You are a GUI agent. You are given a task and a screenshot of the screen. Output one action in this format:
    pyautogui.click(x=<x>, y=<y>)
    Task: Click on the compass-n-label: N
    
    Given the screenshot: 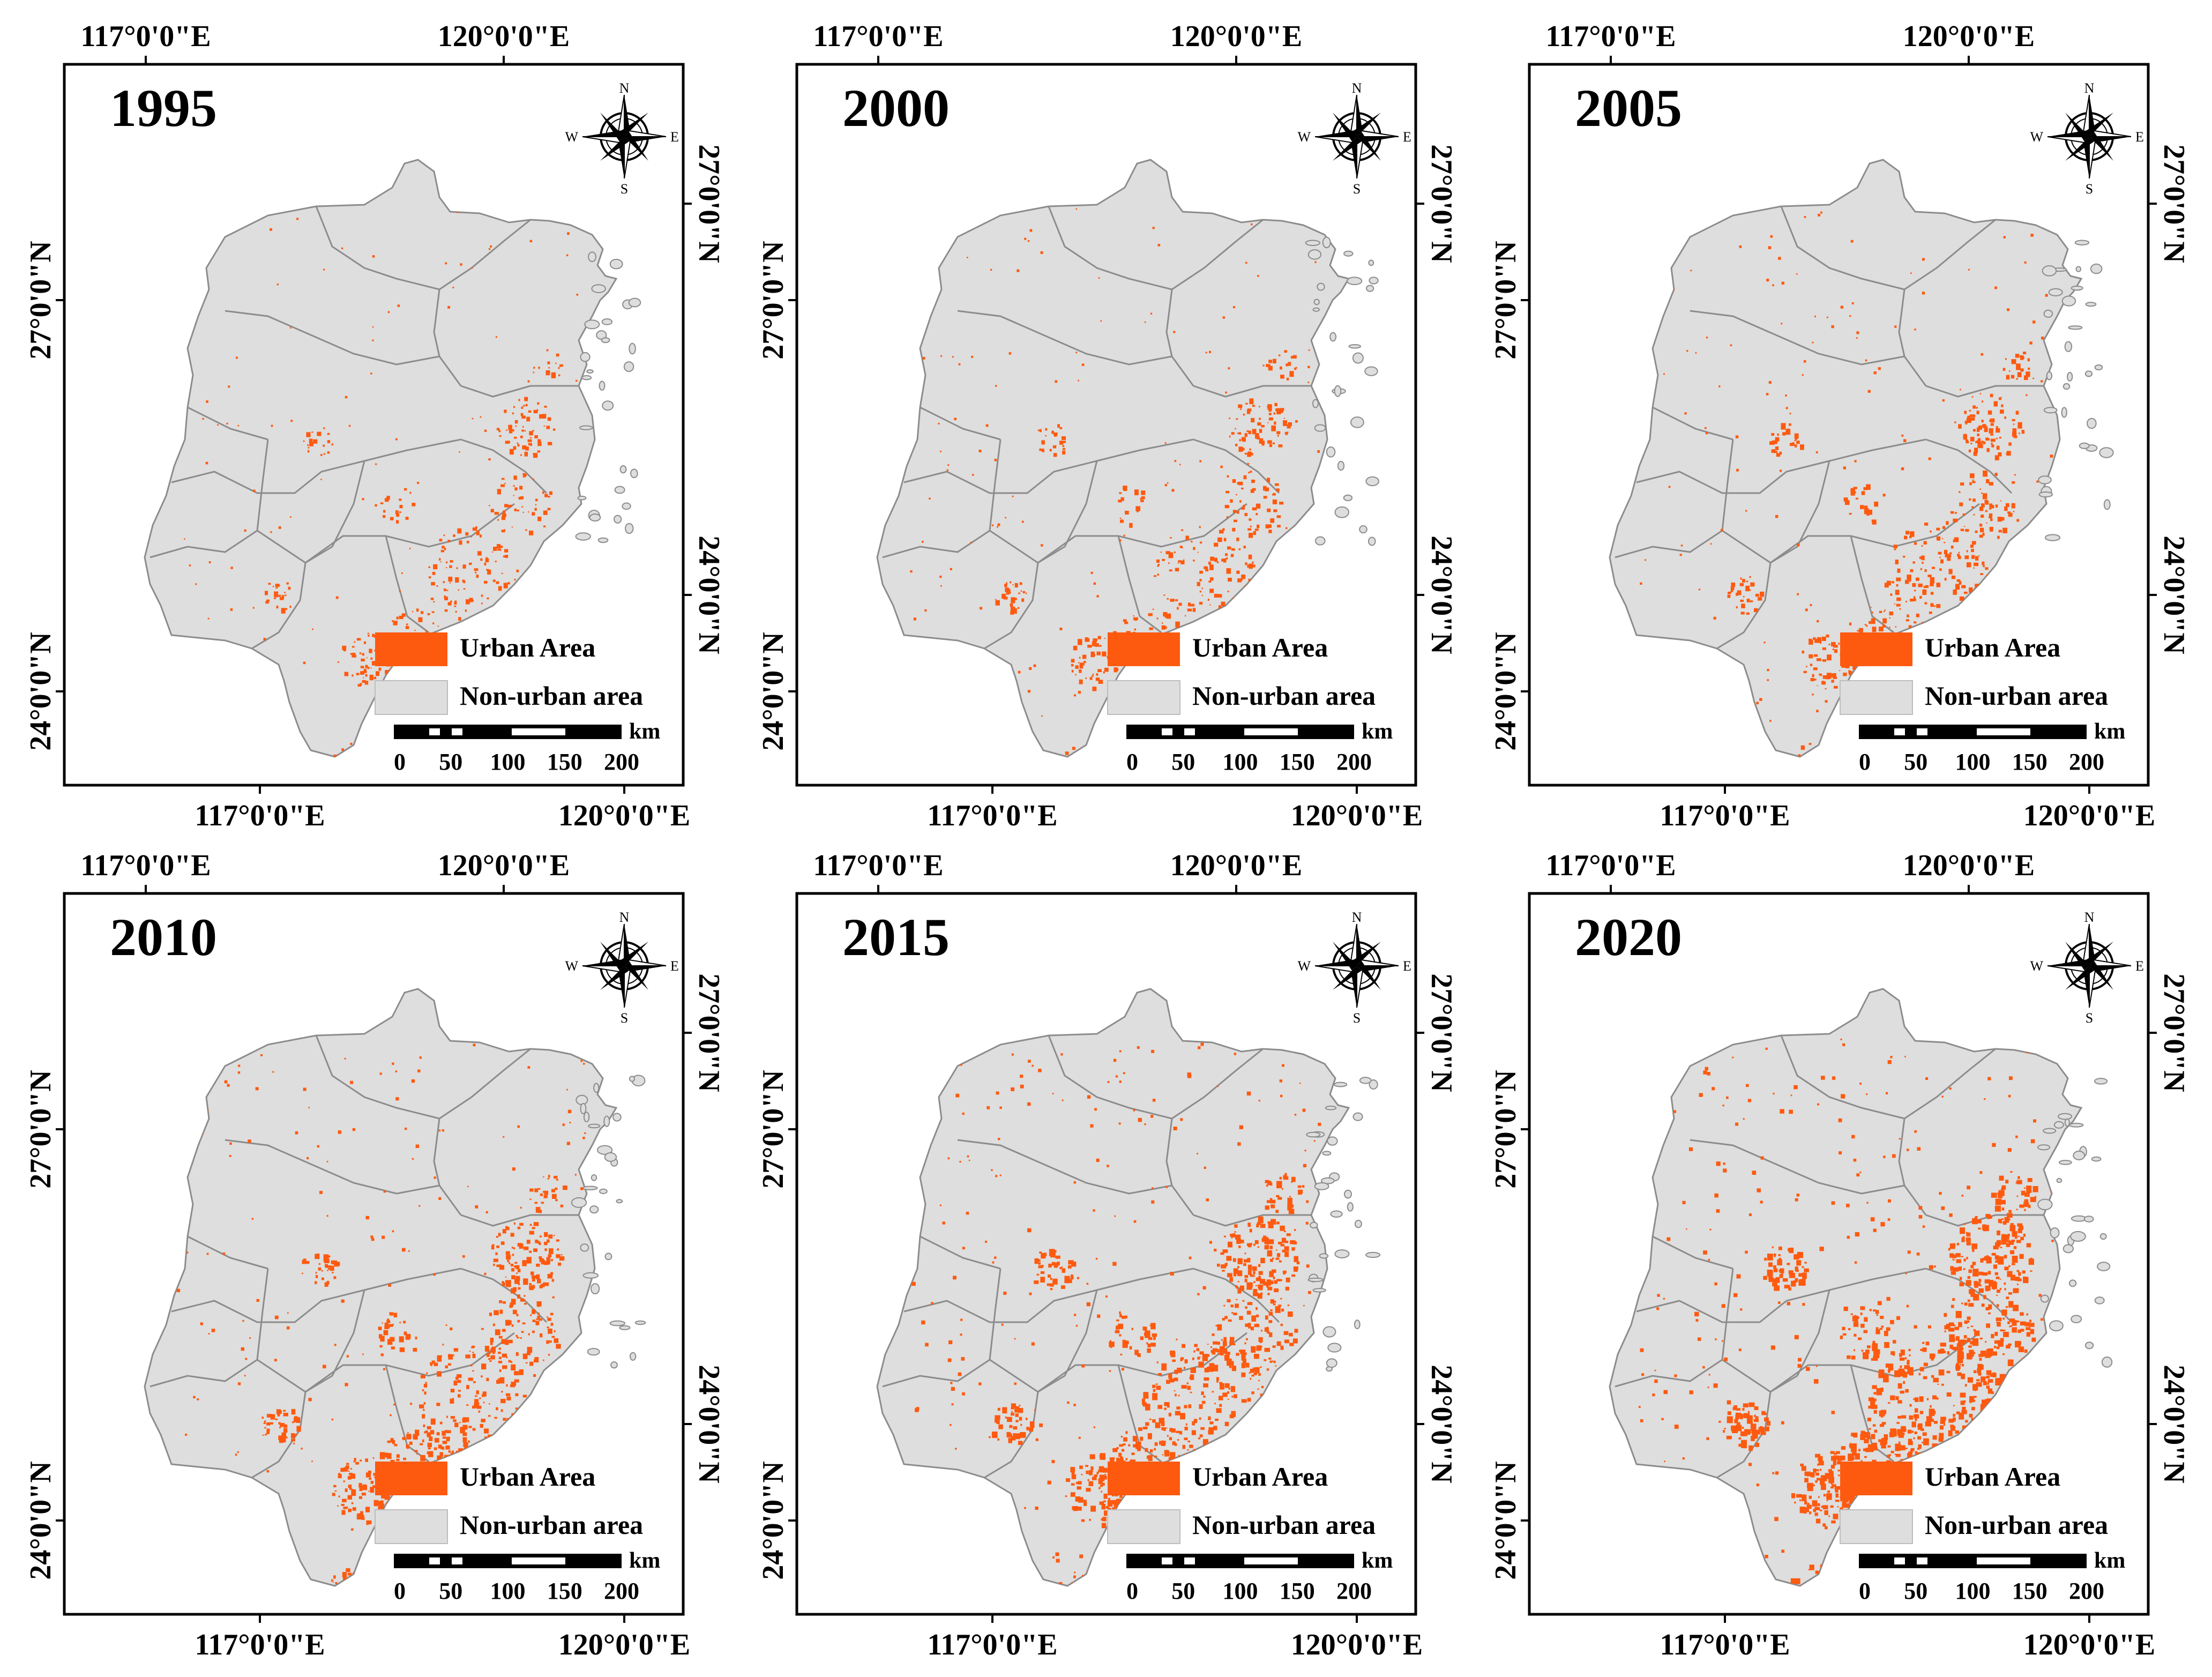 What is the action you would take?
    pyautogui.click(x=2089, y=88)
    